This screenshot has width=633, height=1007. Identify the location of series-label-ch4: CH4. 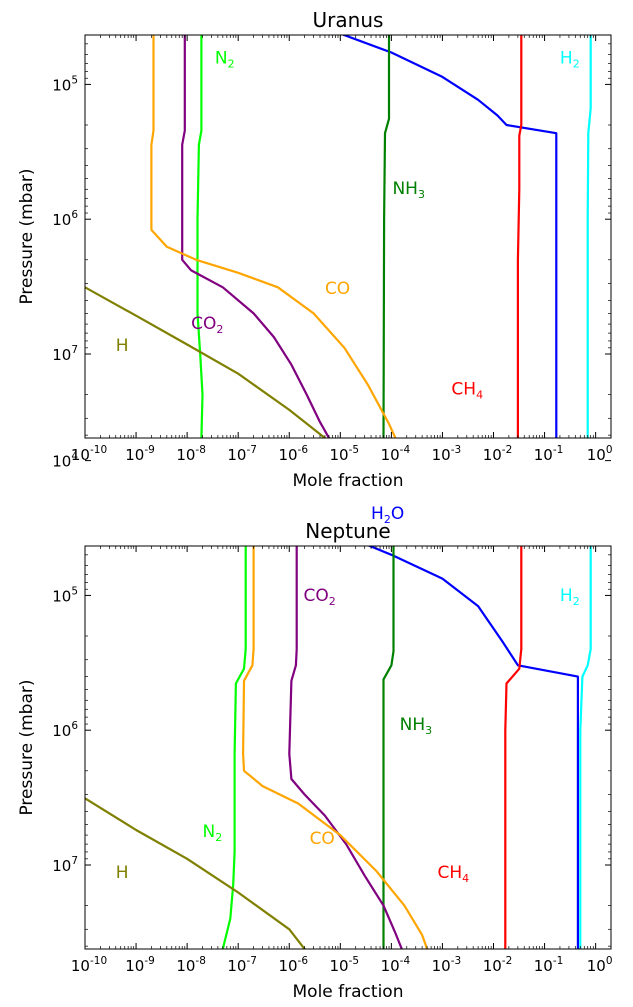
(453, 874).